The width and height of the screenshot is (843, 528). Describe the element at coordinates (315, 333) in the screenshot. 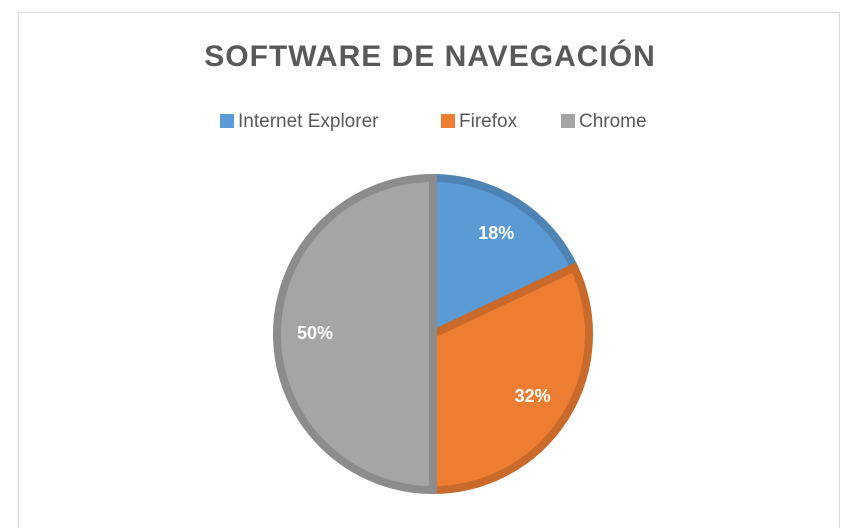

I see `data-label: 50%` at that location.